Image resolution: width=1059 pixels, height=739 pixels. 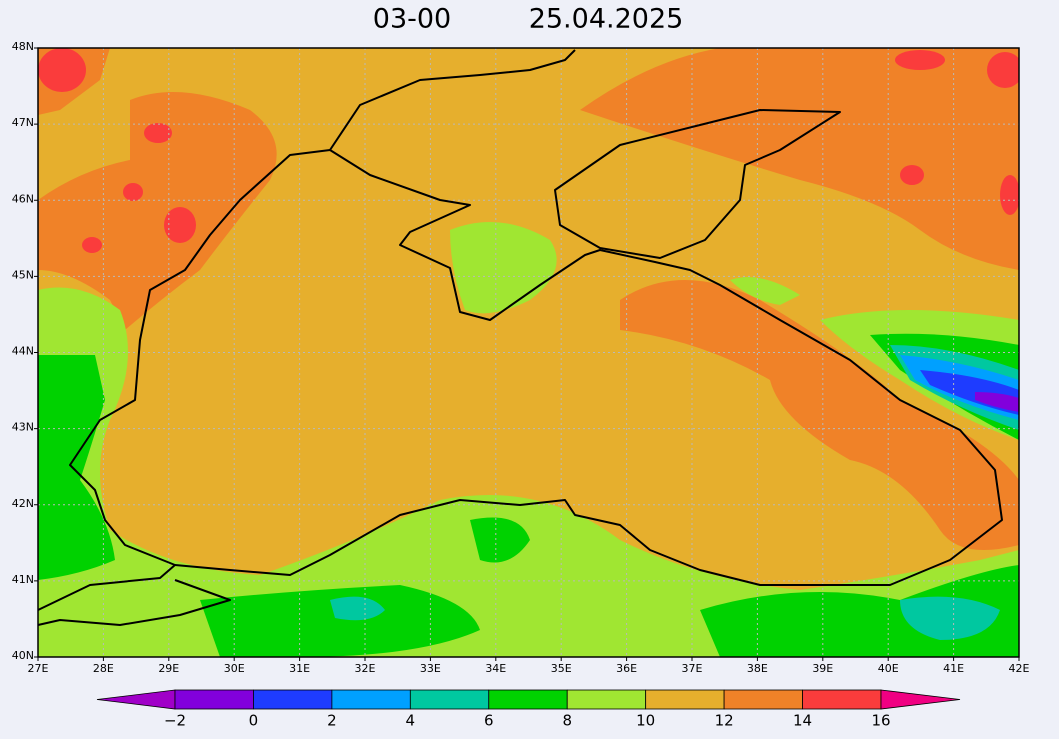 I want to click on lon-tick-label: 28E, so click(x=103, y=668).